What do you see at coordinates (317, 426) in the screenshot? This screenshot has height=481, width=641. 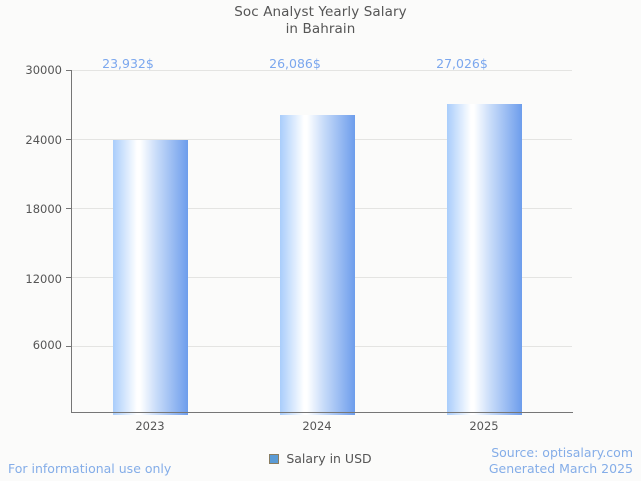 I see `x-tick-label-2024: 2024` at bounding box center [317, 426].